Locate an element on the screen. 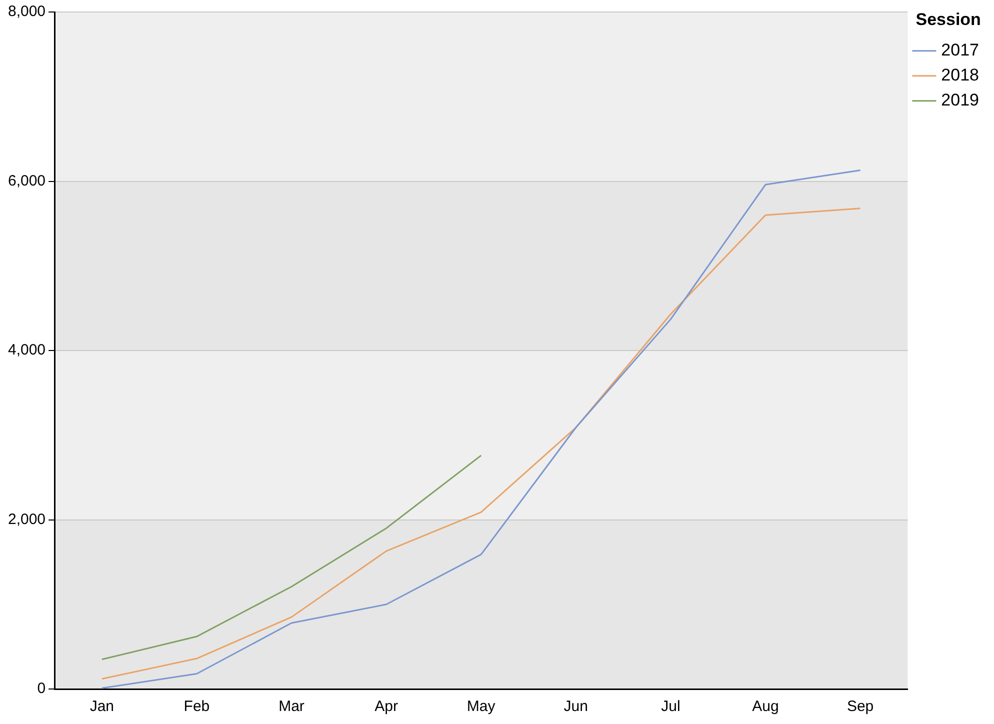 This screenshot has height=724, width=994. y-tick-label: 6,000 is located at coordinates (27, 181).